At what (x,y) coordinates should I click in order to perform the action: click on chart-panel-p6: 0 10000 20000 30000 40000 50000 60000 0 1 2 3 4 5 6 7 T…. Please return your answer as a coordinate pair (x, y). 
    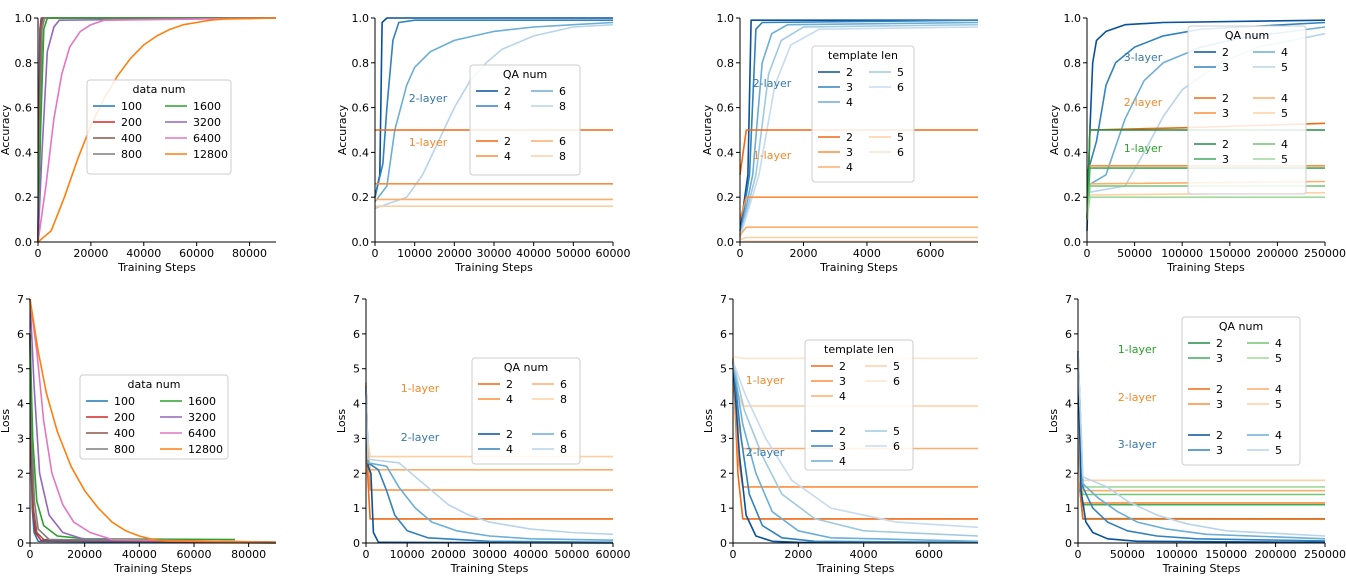
    Looking at the image, I should click on (483, 434).